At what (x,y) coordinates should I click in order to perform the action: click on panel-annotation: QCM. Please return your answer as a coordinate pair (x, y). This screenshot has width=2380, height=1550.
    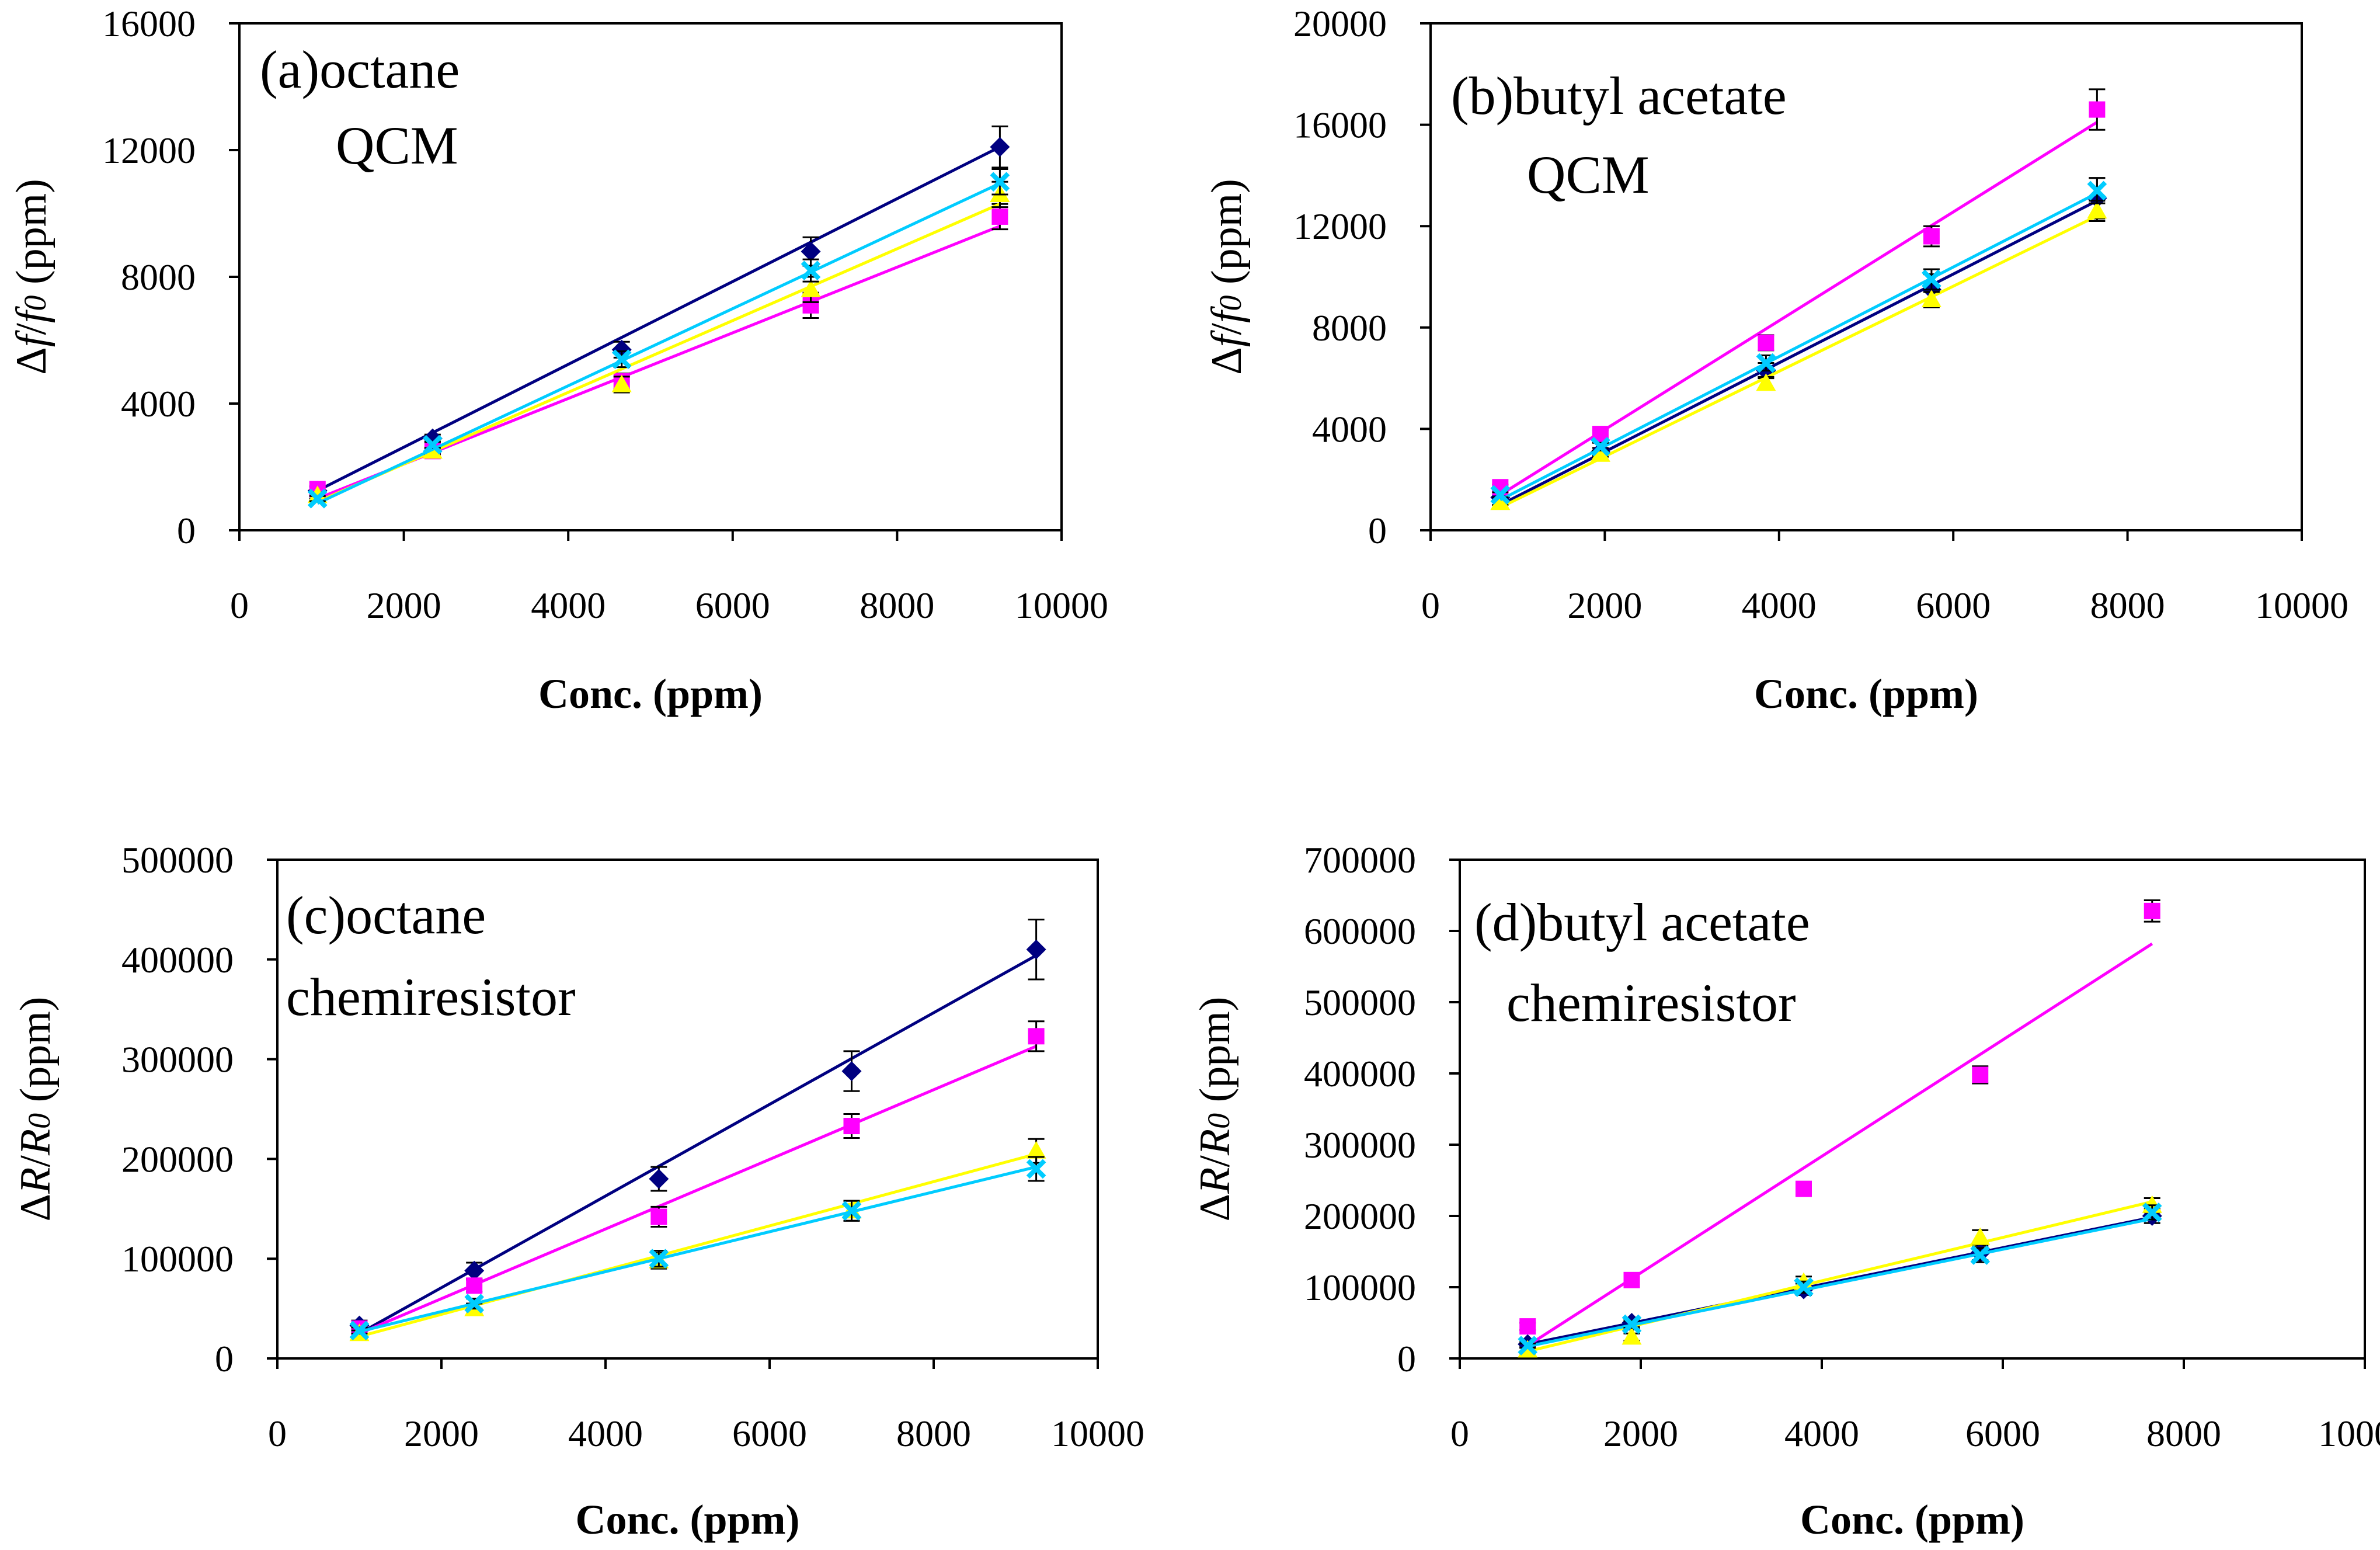
    Looking at the image, I should click on (1588, 174).